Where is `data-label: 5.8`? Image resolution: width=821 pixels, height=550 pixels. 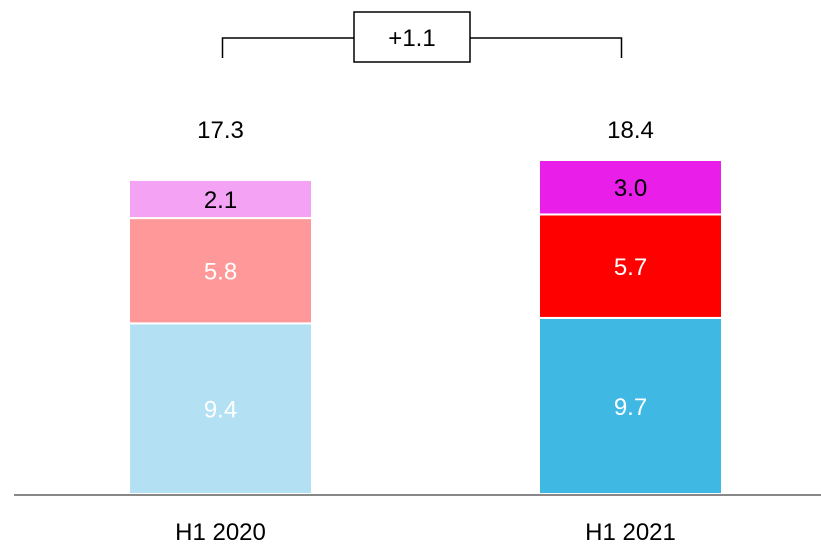
data-label: 5.8 is located at coordinates (220, 272).